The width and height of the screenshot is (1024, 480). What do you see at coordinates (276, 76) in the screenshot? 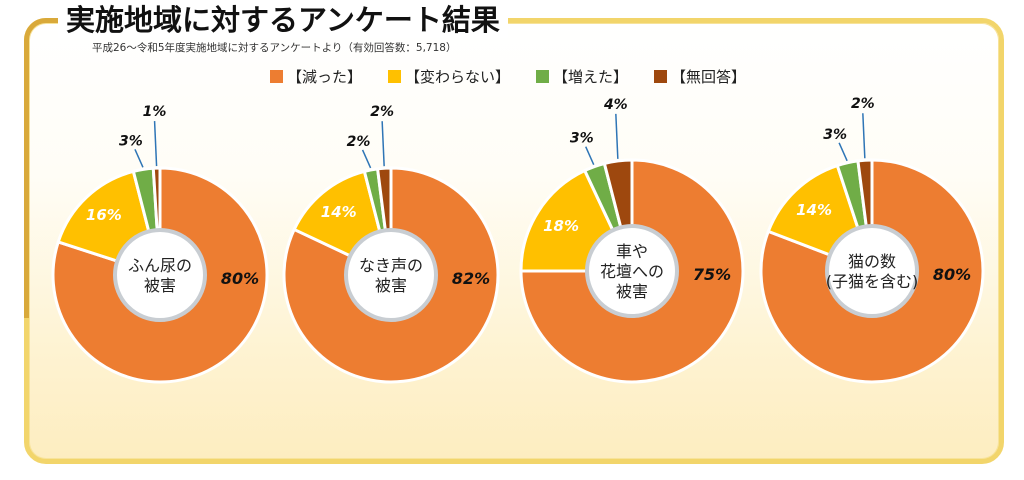
I see `legend-swatch-decreased` at bounding box center [276, 76].